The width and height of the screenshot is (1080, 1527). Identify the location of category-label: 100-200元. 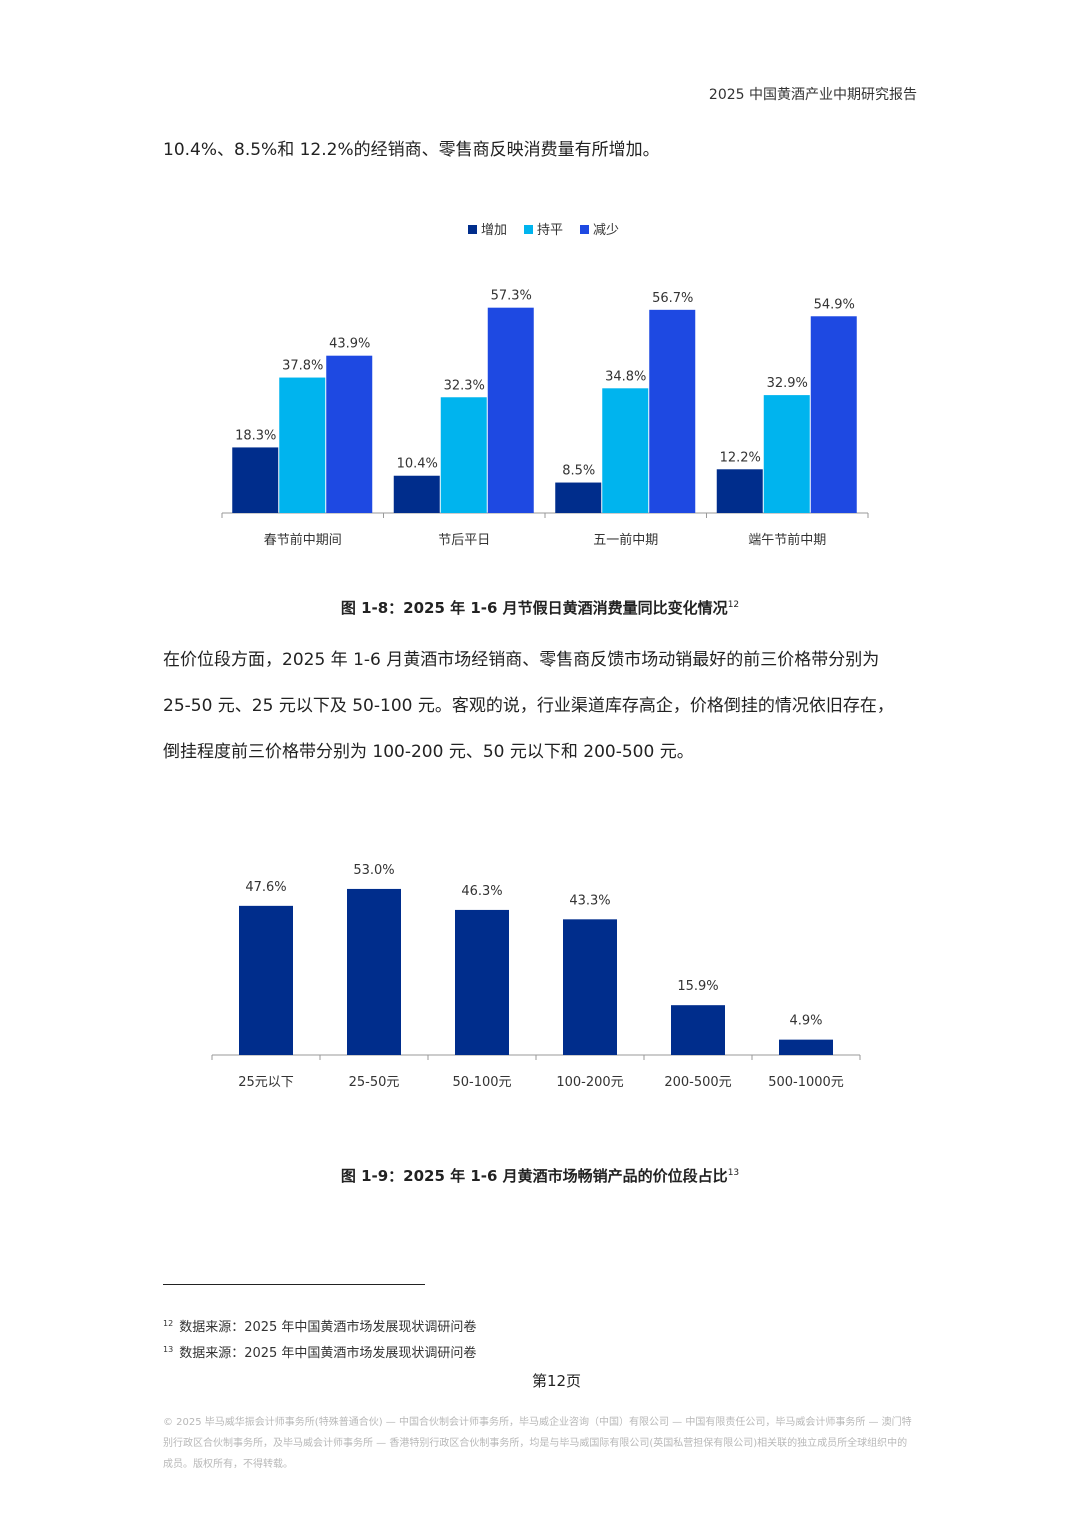
(589, 1082).